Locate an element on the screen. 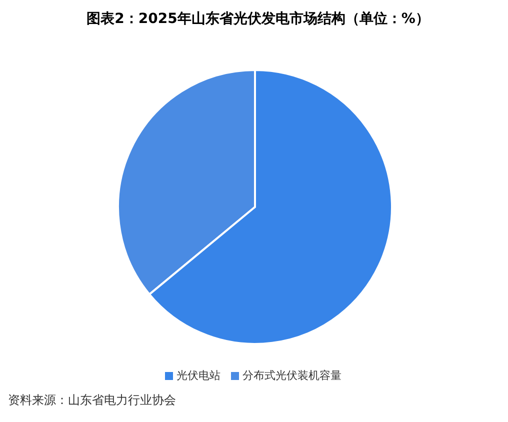  chart-title: 图表2：2025年山东省光伏发电市场结构（单位：%） is located at coordinates (258, 19).